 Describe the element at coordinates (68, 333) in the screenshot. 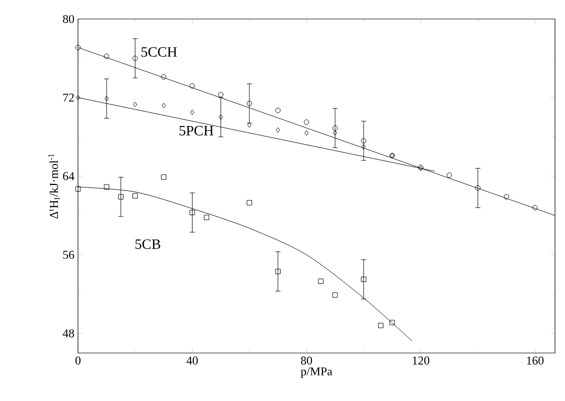

I see `y-tick-label: 48` at that location.